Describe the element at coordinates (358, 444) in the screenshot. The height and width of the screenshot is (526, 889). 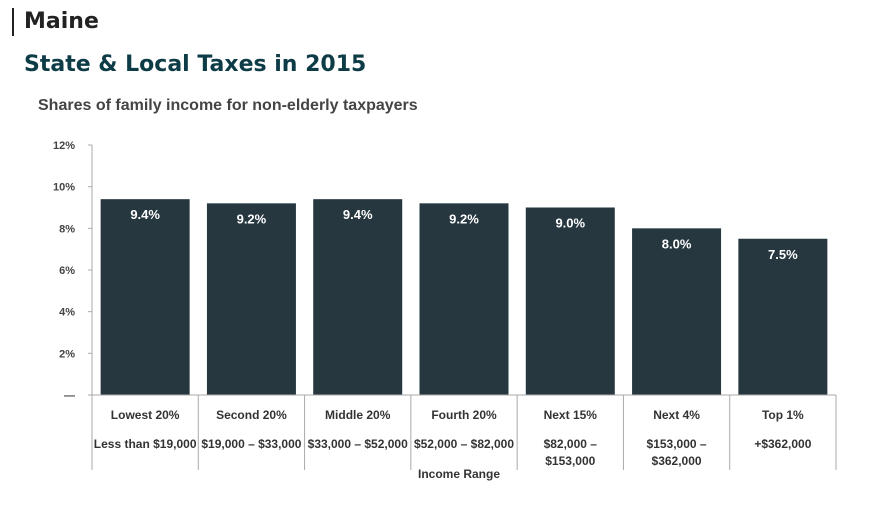
I see `x-range-label: $33,000 – $52,000` at that location.